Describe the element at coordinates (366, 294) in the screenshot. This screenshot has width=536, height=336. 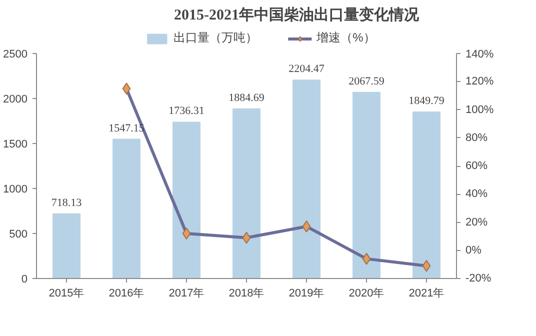
I see `x-tick-label: 2020年` at that location.